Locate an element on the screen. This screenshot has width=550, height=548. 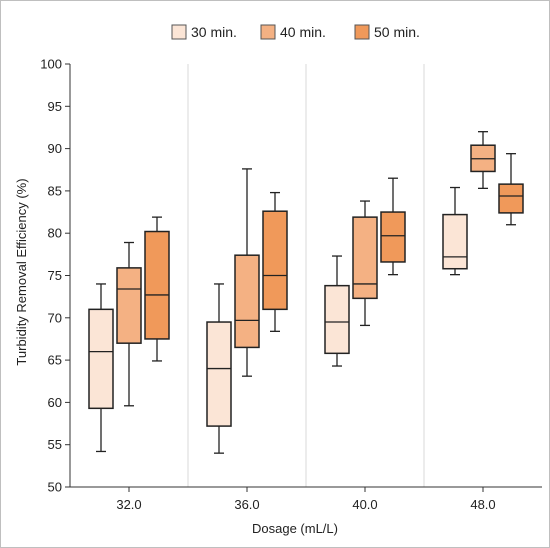
legend-item: 30 min. is located at coordinates (204, 32).